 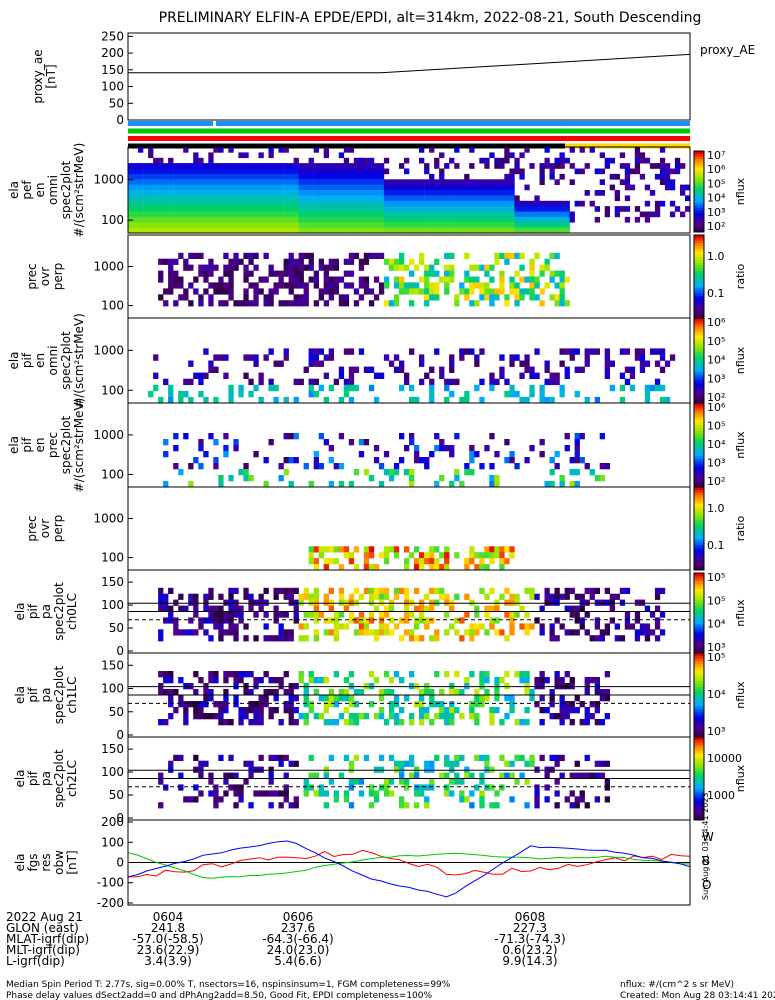 What do you see at coordinates (46, 611) in the screenshot?
I see `y-axis-label: pa` at bounding box center [46, 611].